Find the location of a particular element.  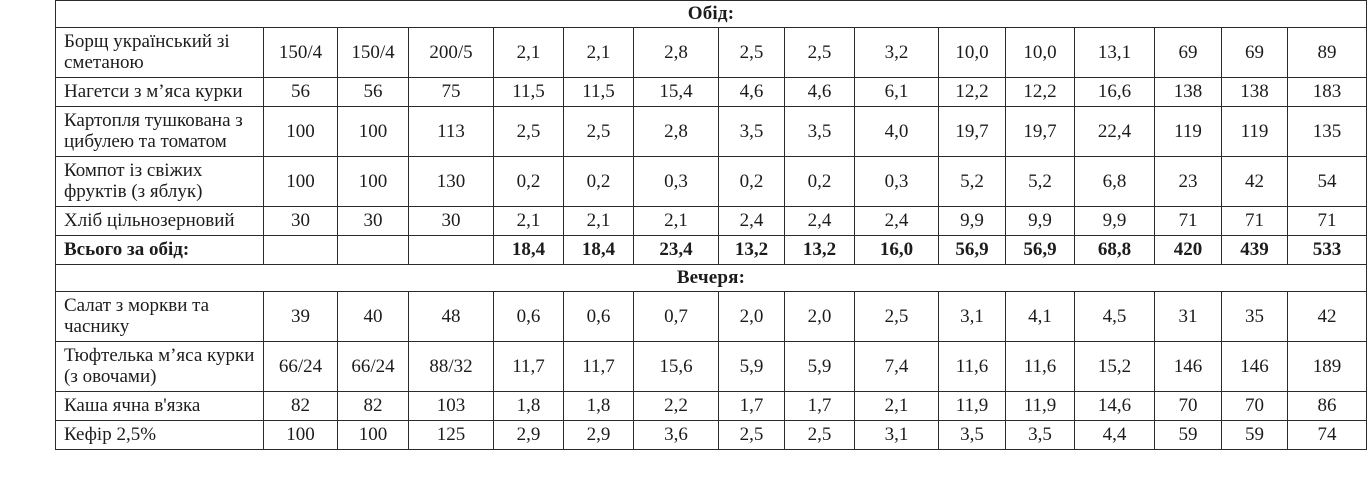

dish-name-cell: Всього за обід: is located at coordinates (159, 250).